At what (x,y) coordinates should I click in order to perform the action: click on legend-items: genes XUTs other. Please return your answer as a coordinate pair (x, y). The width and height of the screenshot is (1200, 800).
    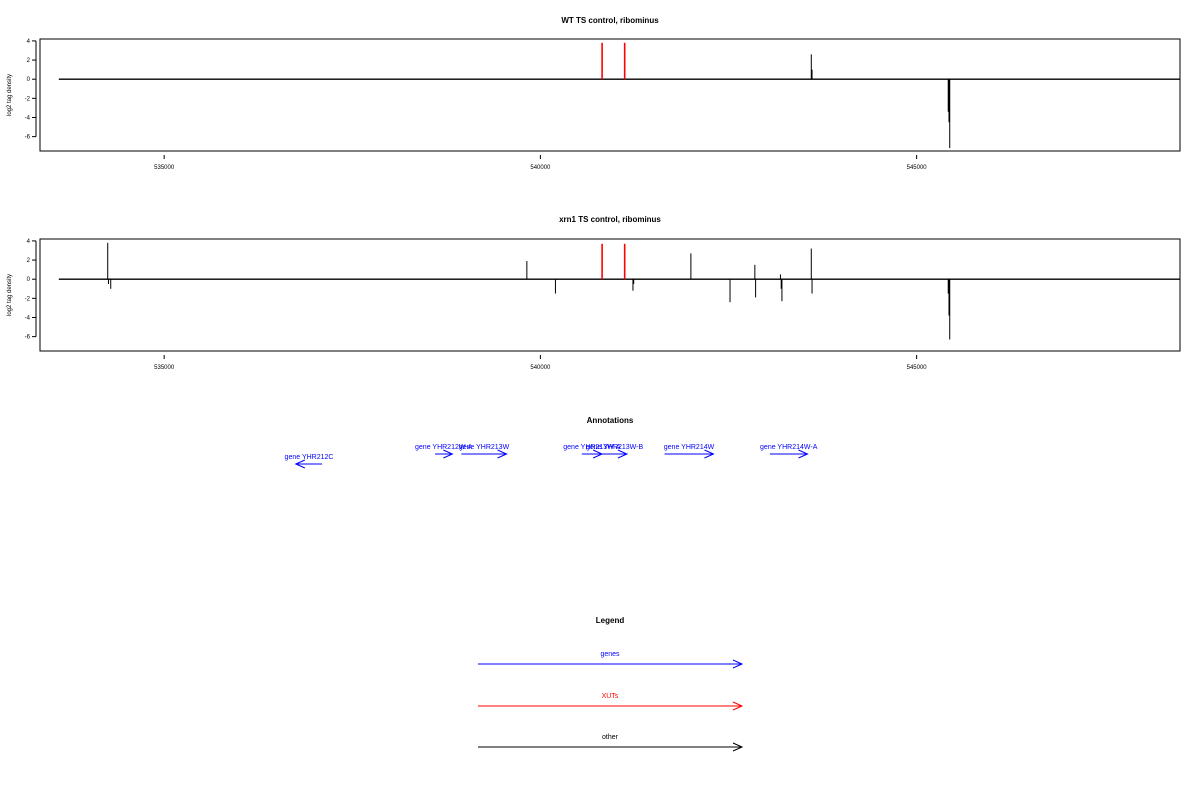
    Looking at the image, I should click on (611, 701).